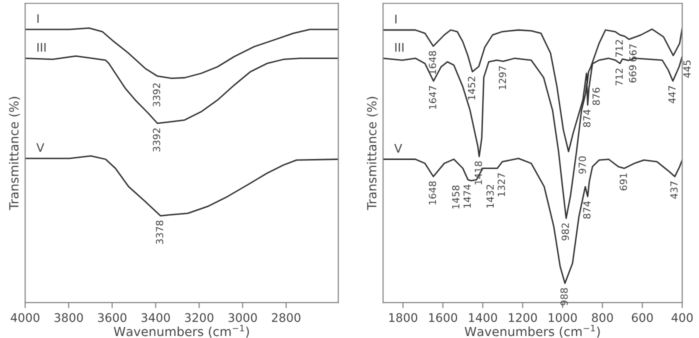 The height and width of the screenshot is (338, 699). Describe the element at coordinates (565, 231) in the screenshot. I see `annotation: 982` at that location.